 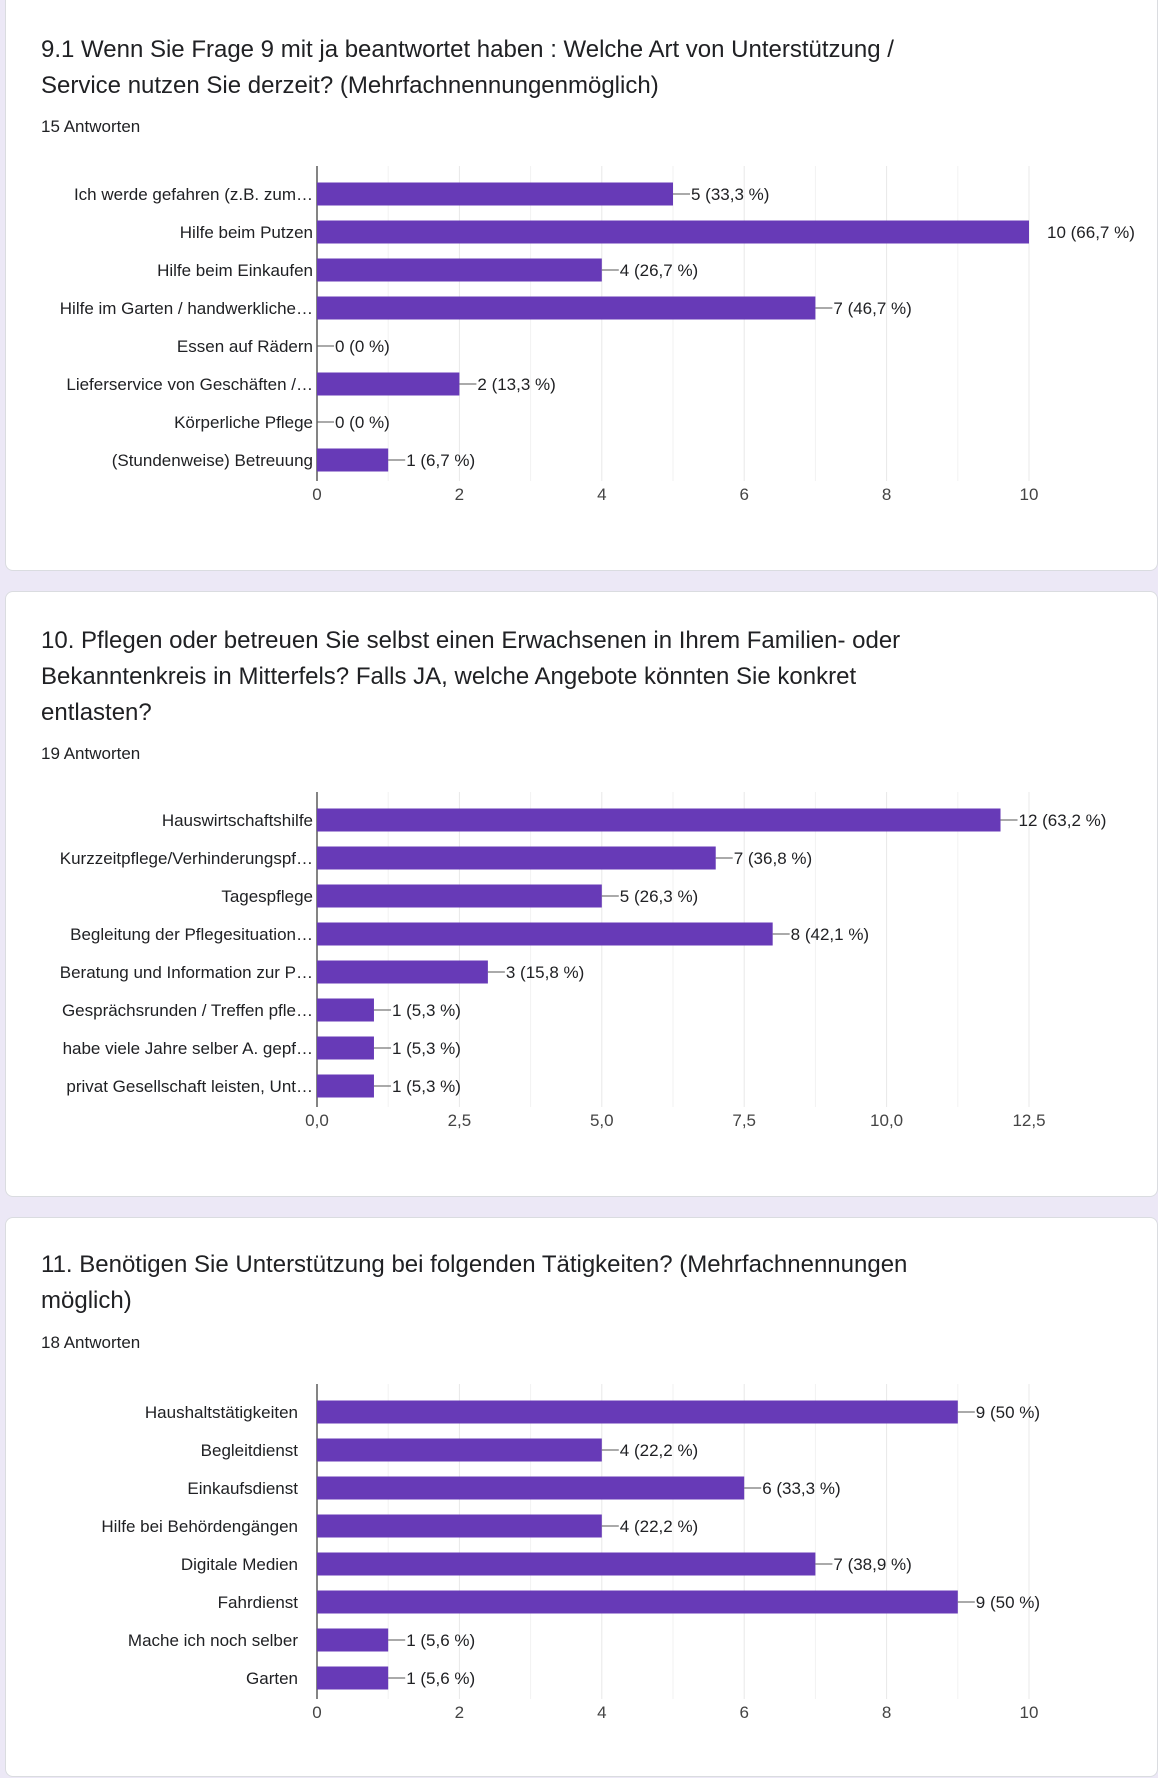 I want to click on category-label: Körperliche Pflege, so click(x=243, y=422).